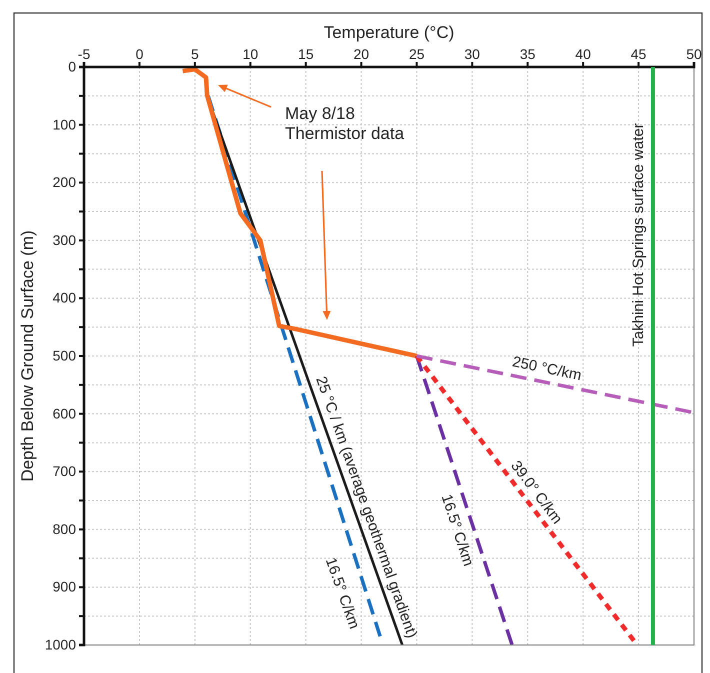 This screenshot has width=710, height=673. Describe the element at coordinates (64, 240) in the screenshot. I see `y-tick-label: 300` at that location.